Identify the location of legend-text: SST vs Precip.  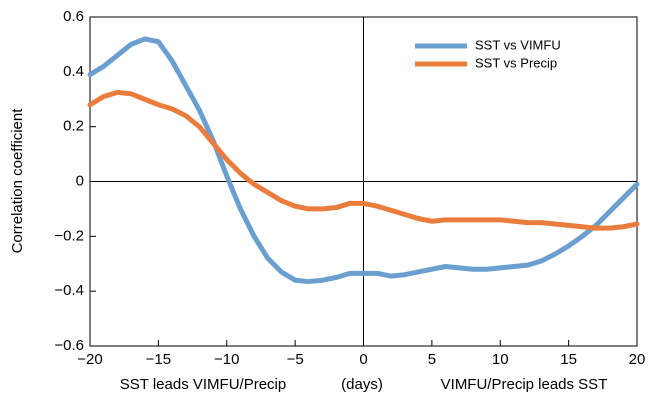
(516, 62).